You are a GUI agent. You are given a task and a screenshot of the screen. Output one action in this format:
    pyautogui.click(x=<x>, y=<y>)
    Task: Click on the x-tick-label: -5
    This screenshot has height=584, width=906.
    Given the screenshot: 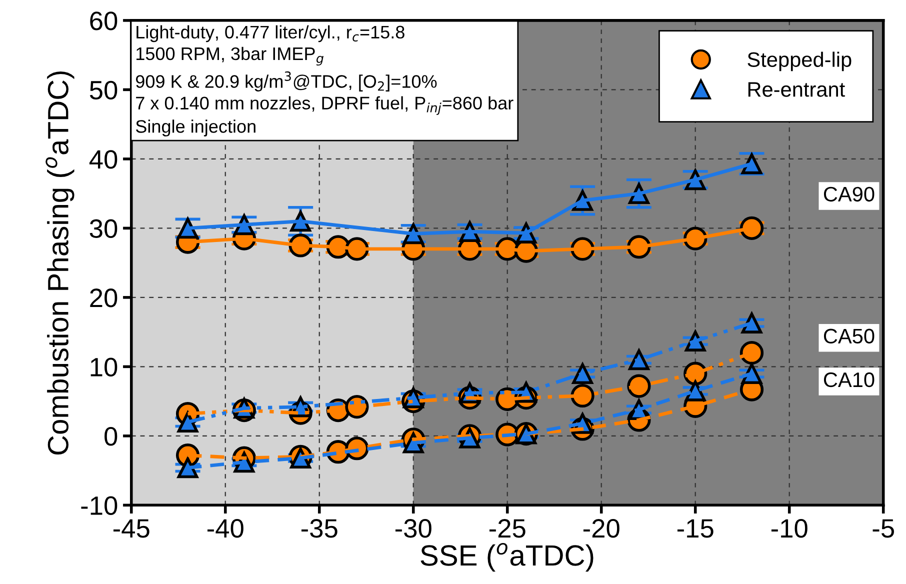 What is the action you would take?
    pyautogui.click(x=883, y=528)
    